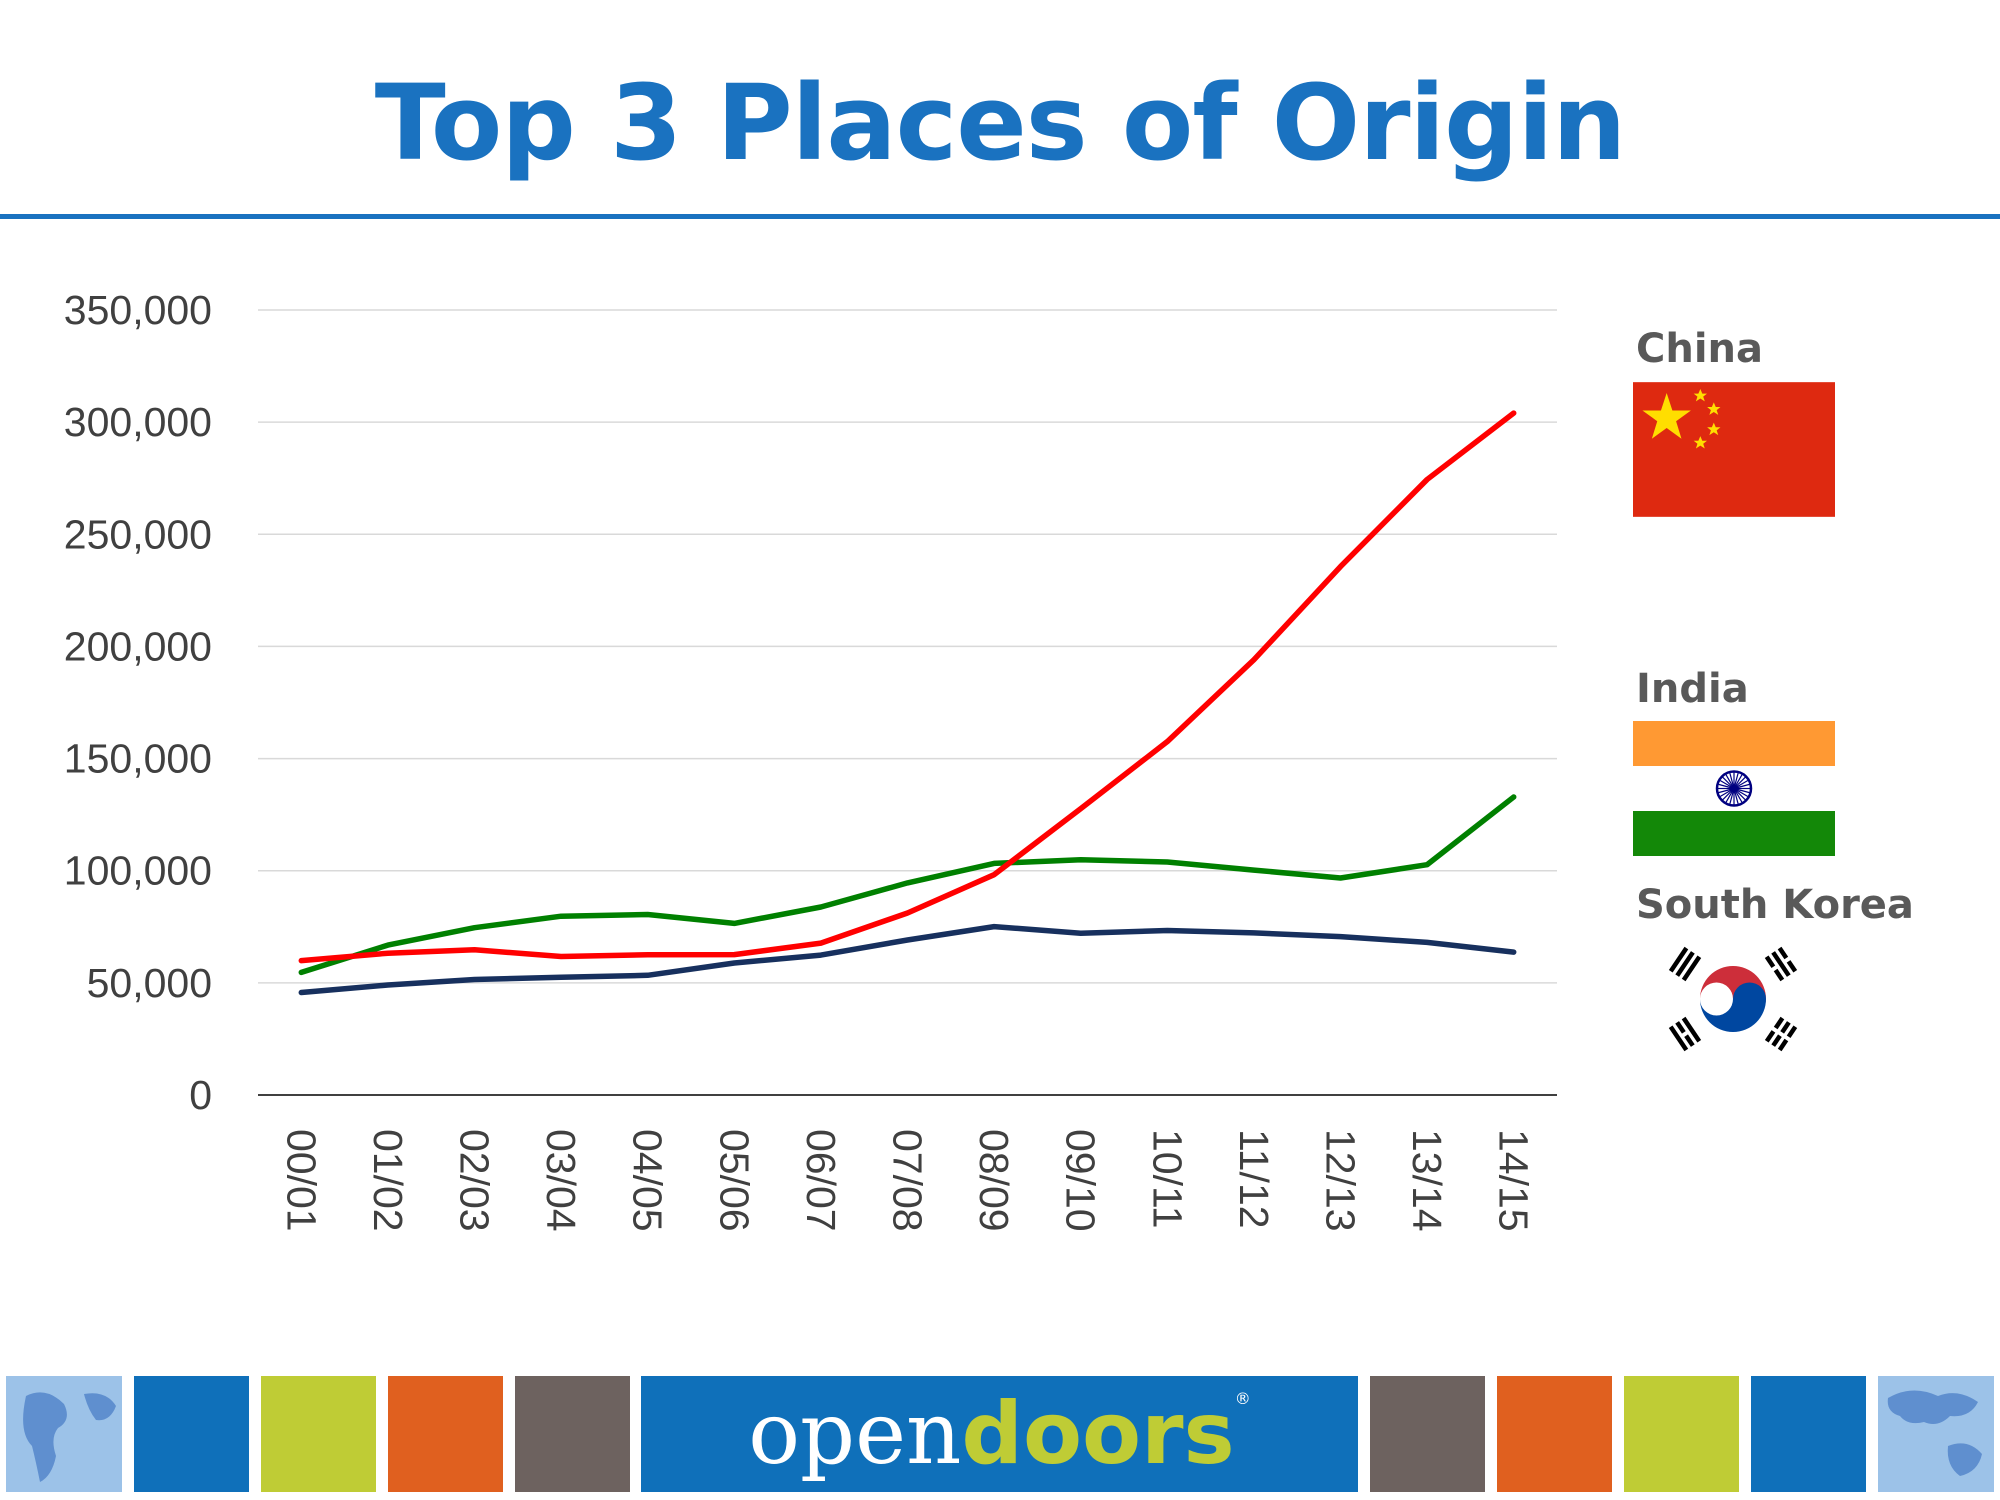  I want to click on x-tick-label: 07/08, so click(908, 1180).